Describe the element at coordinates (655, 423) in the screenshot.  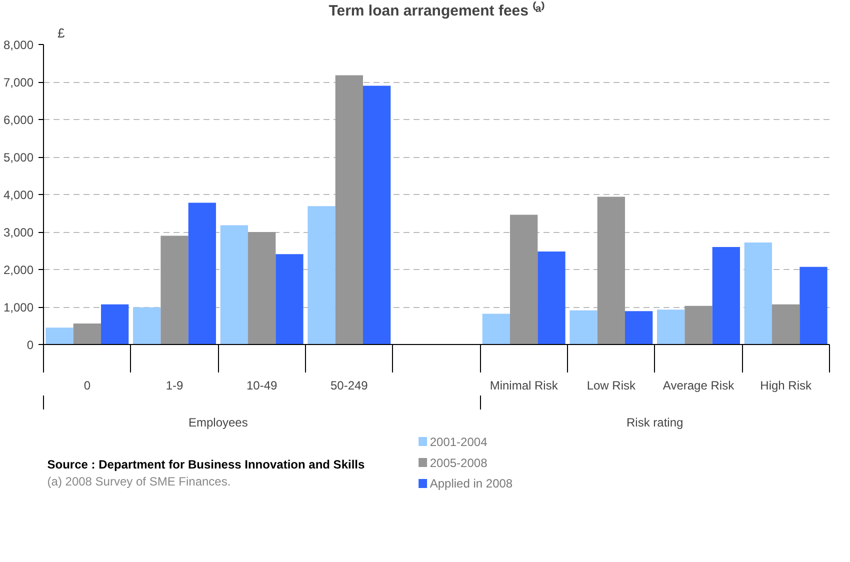
I see `text: Risk rating` at that location.